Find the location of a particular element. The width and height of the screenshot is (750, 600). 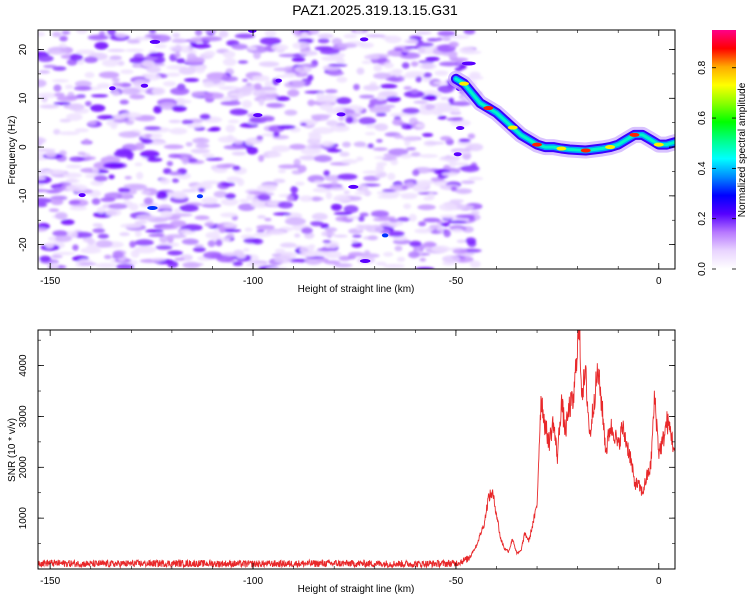

spectrogram-y-label: Frequency (Hz) is located at coordinates (12, 150).